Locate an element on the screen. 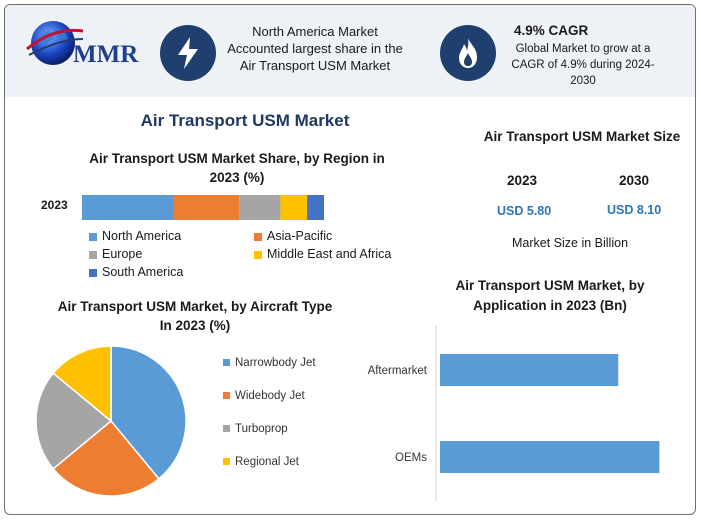 This screenshot has height=520, width=701. legend-south-america: South America is located at coordinates (136, 272).